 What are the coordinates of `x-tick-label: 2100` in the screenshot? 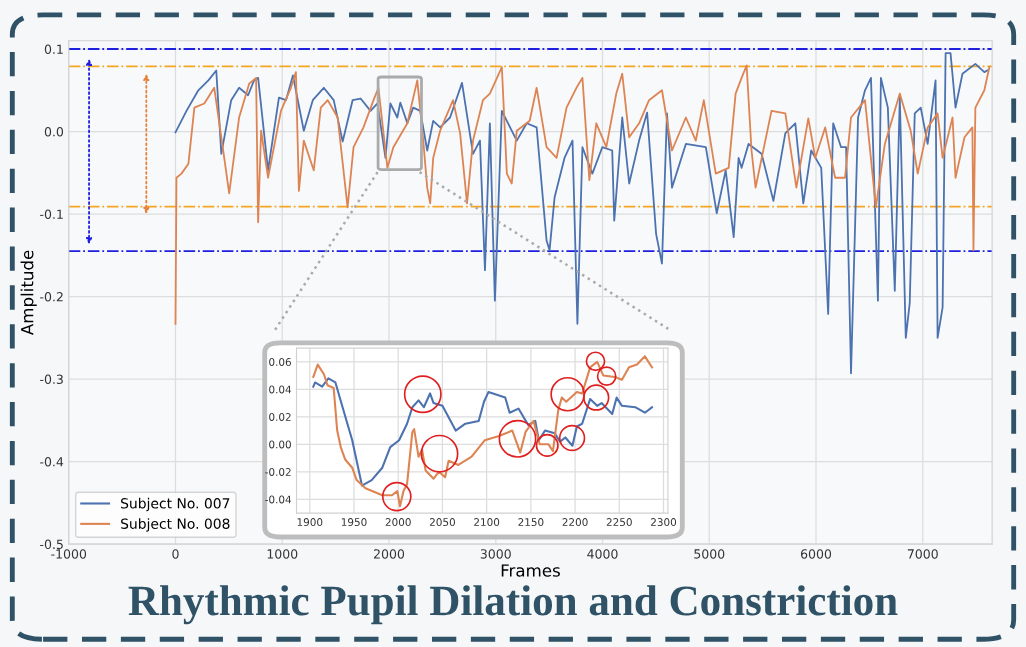 It's located at (487, 522).